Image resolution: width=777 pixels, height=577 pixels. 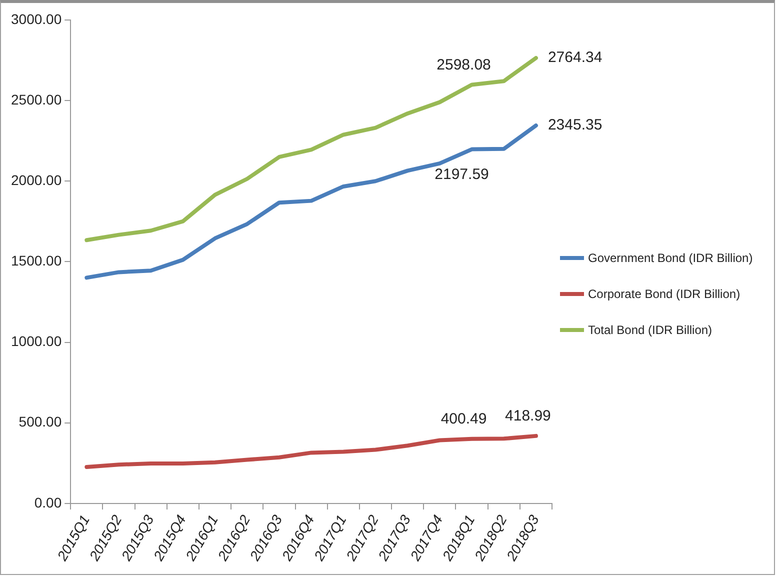 What do you see at coordinates (36, 341) in the screenshot?
I see `y-tick-label: 1000.00` at bounding box center [36, 341].